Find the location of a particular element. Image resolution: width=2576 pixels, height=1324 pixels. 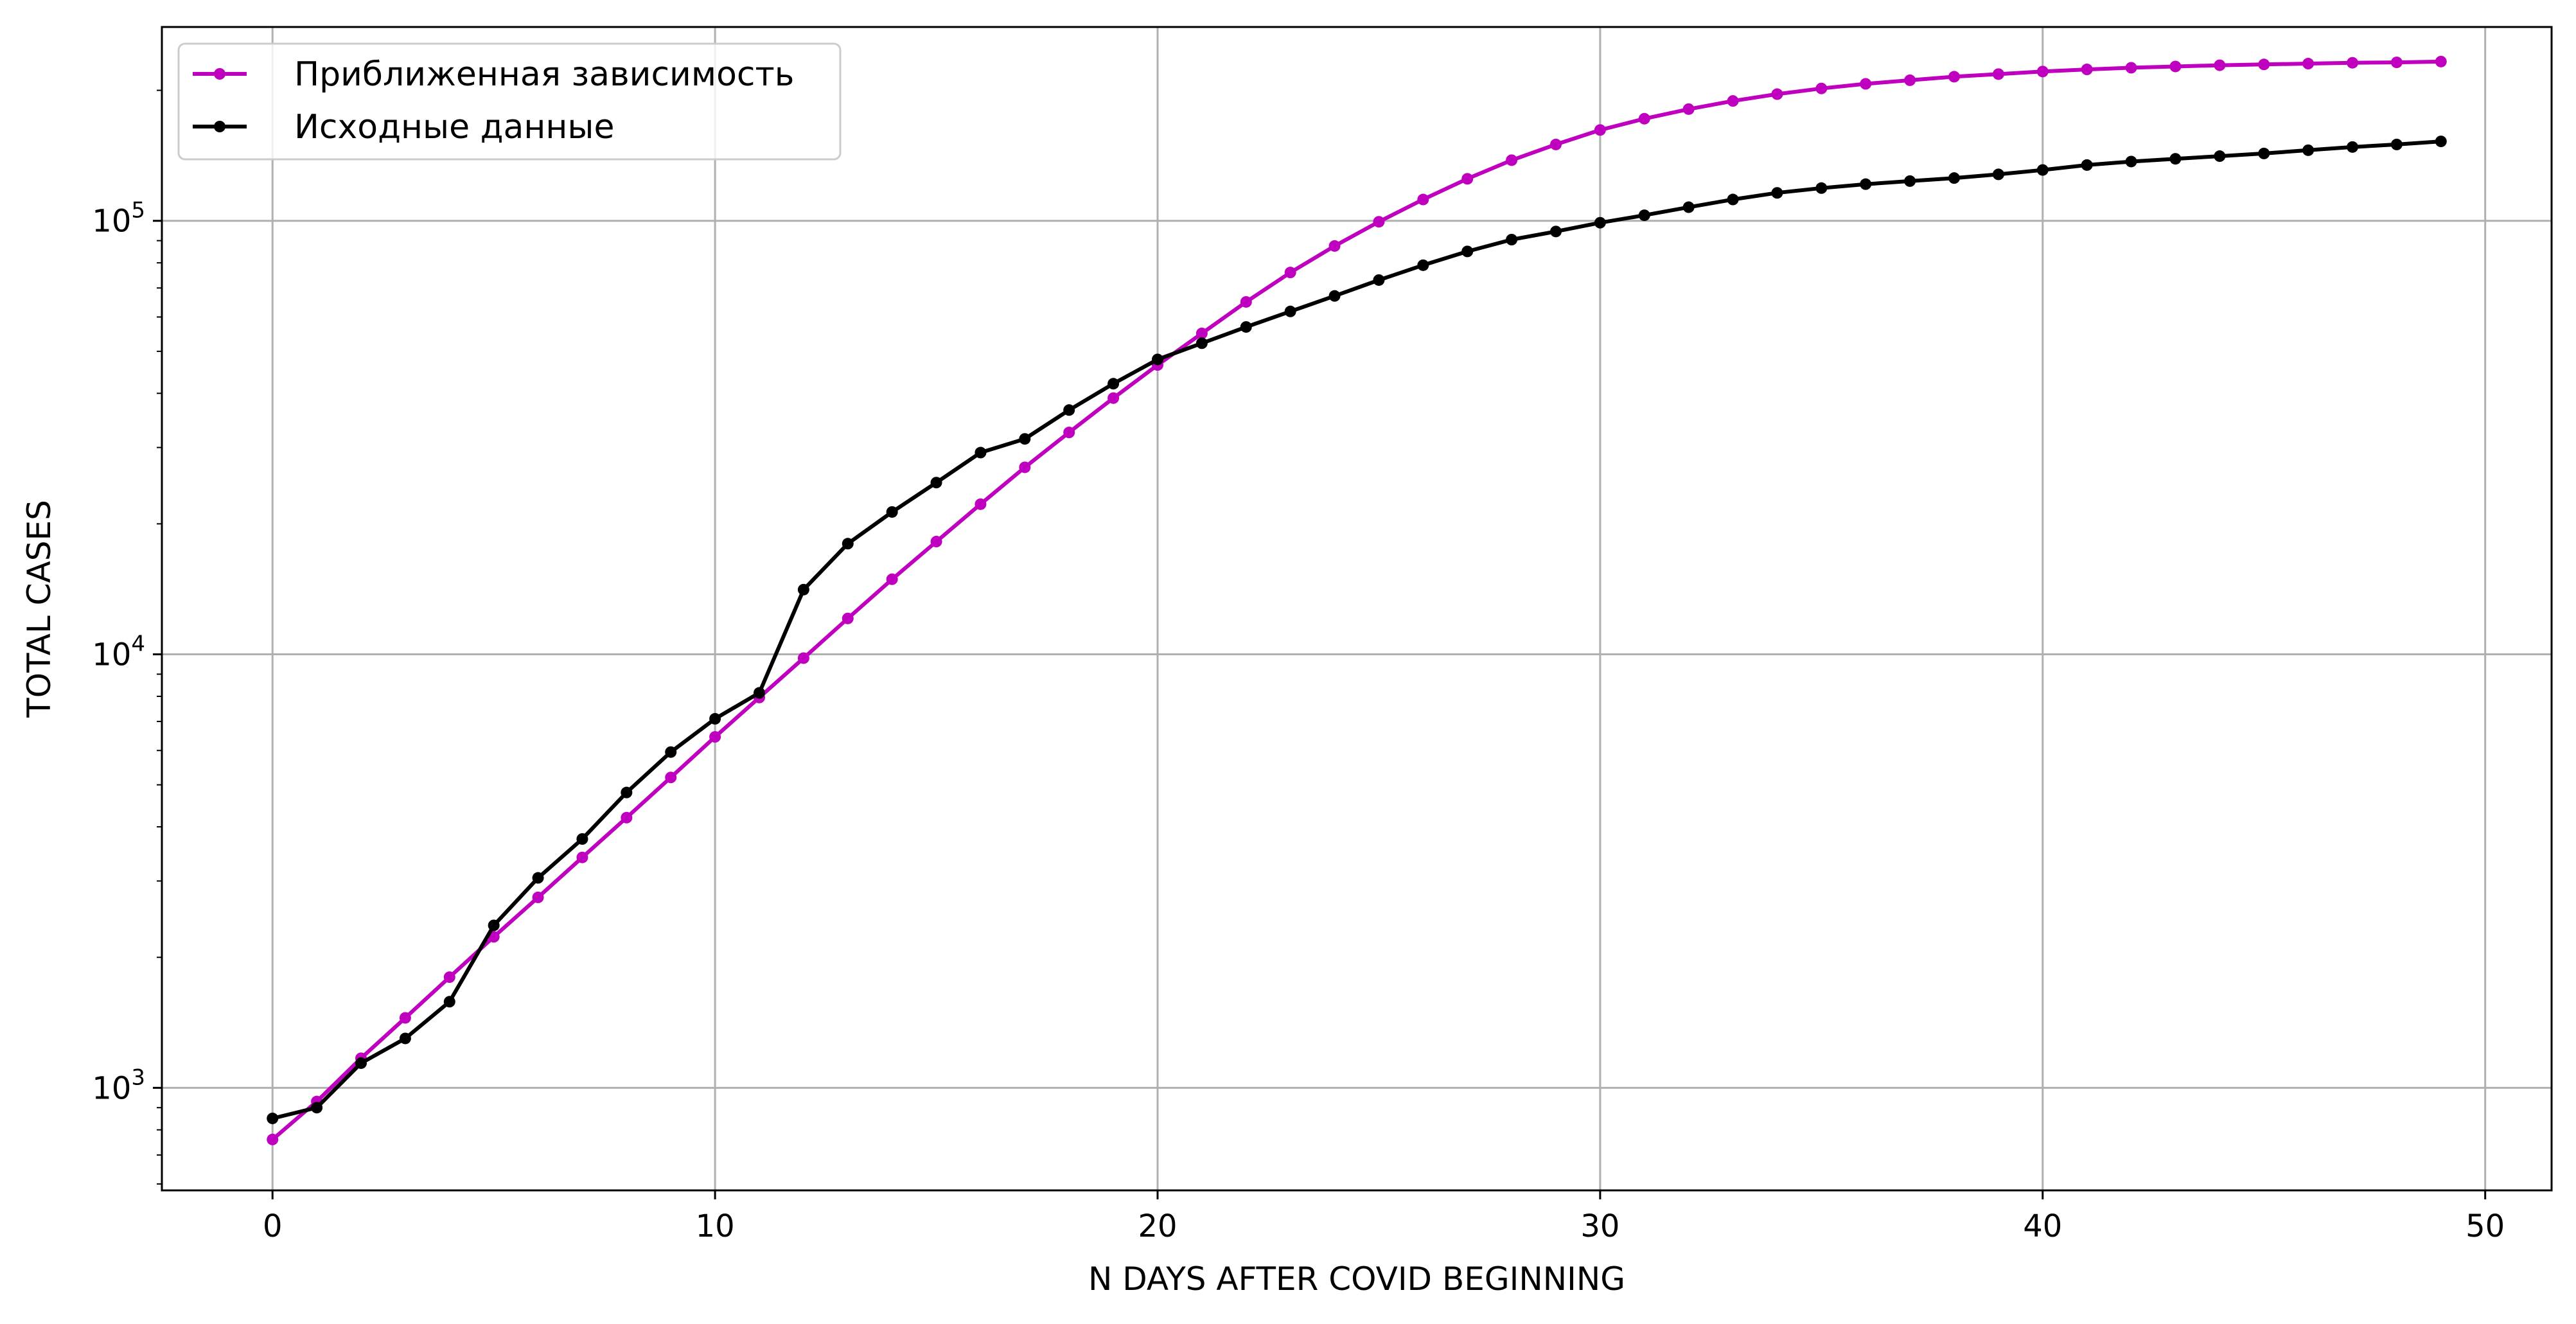

x-tick-label: 50 is located at coordinates (2485, 1226).